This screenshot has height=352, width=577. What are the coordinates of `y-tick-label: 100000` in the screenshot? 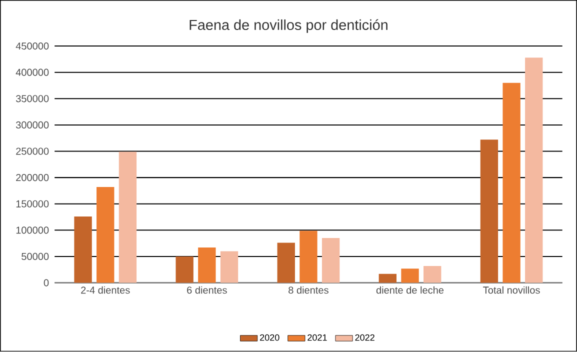 It's located at (32, 230).